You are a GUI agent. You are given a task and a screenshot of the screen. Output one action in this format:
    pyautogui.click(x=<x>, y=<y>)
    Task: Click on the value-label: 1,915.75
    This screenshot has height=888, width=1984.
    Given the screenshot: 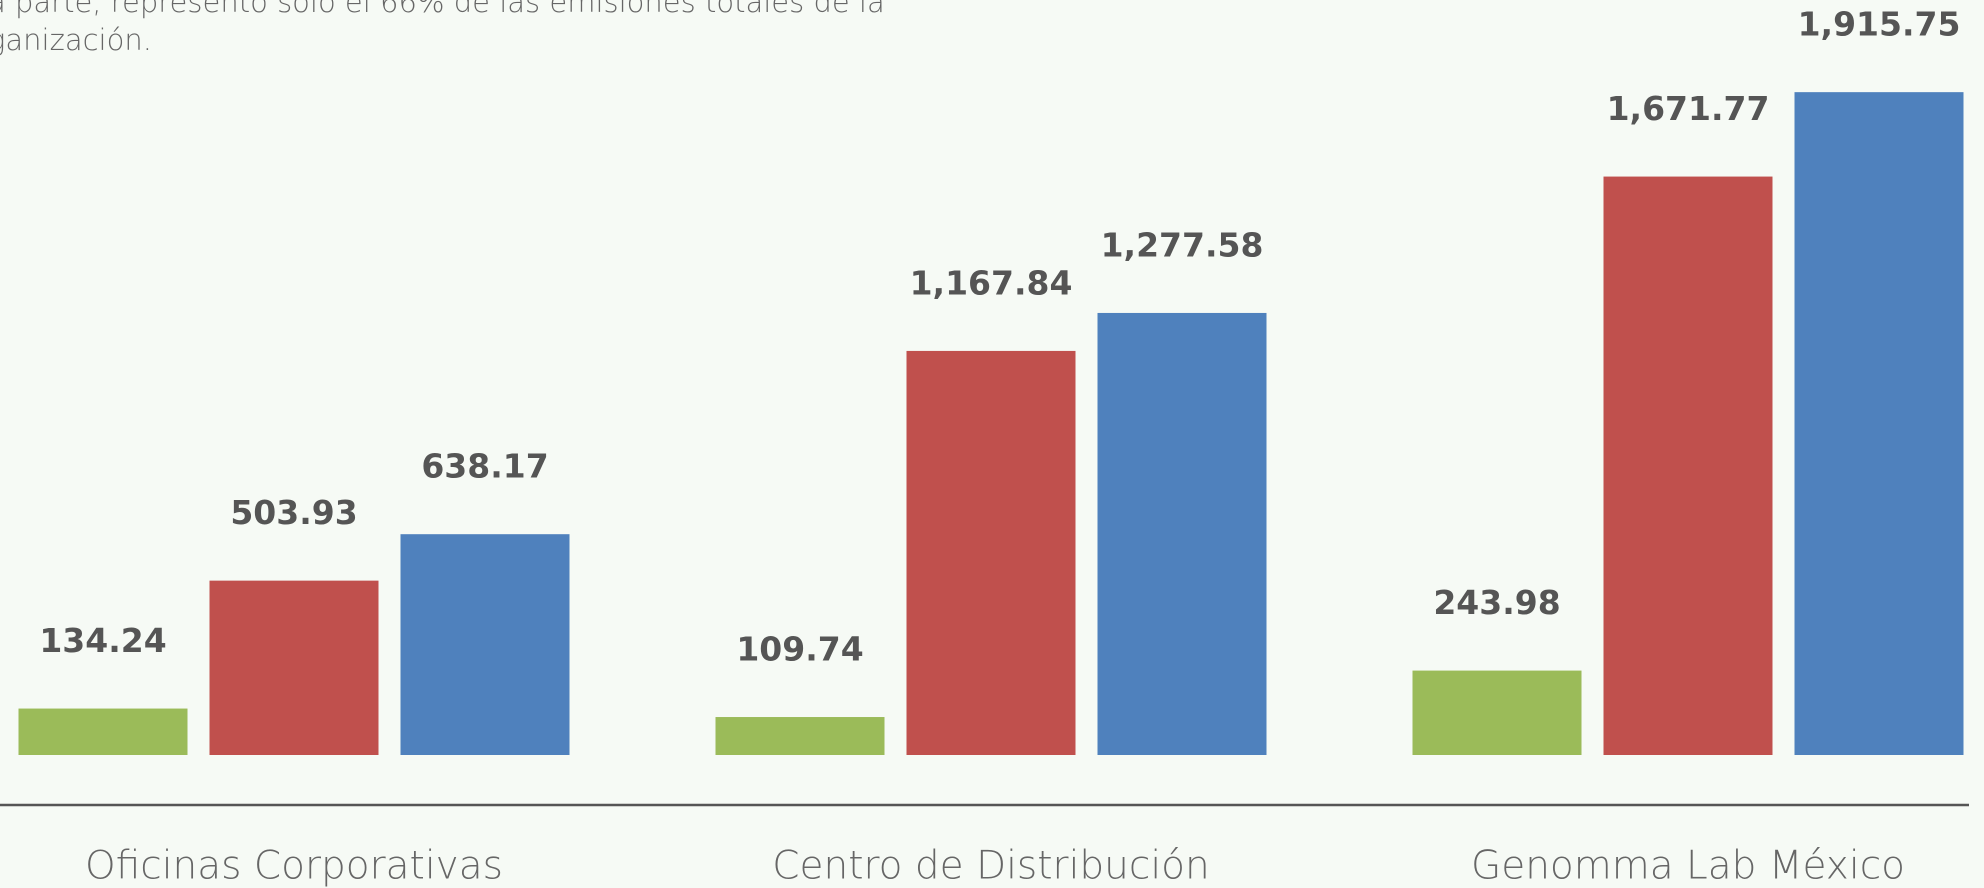 What is the action you would take?
    pyautogui.click(x=1879, y=24)
    